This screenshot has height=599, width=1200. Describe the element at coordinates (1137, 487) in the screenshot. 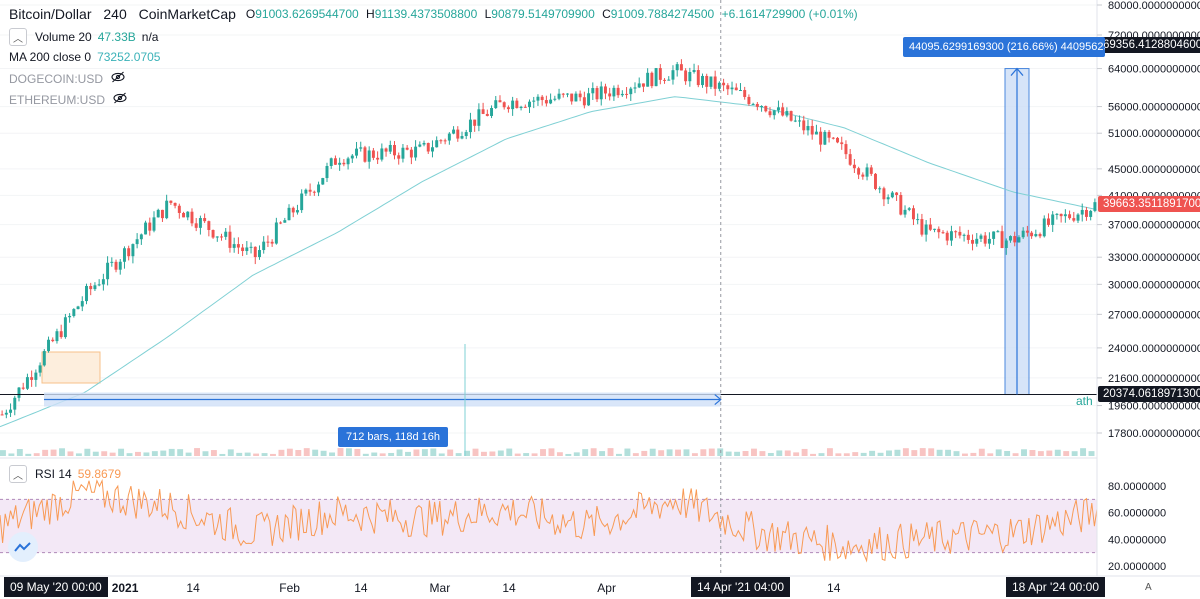

I see `rsi-tick-label: 80.0000000` at that location.